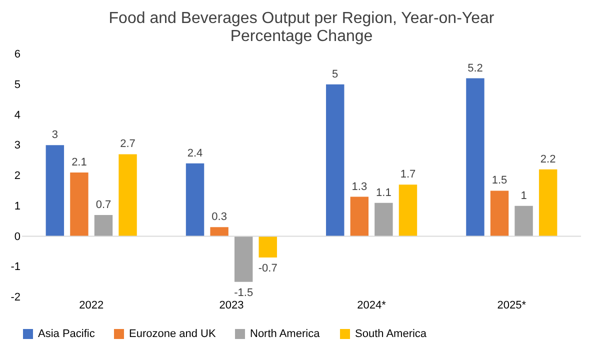  Describe the element at coordinates (195, 153) in the screenshot. I see `data-label: 2.4` at that location.